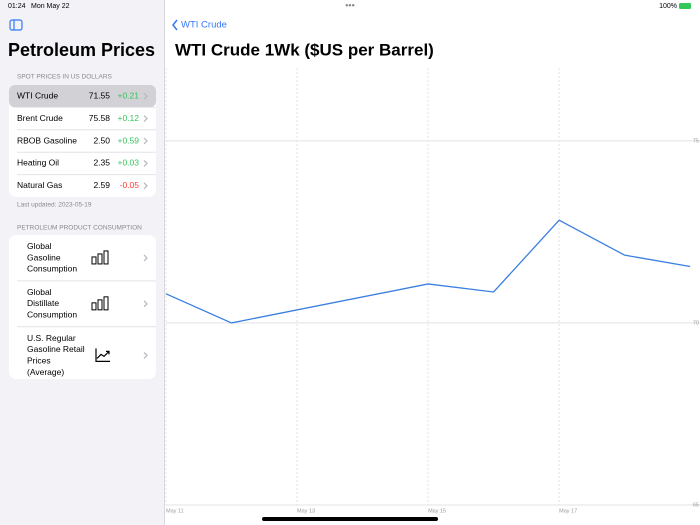  I want to click on price: 71.55, so click(100, 95).